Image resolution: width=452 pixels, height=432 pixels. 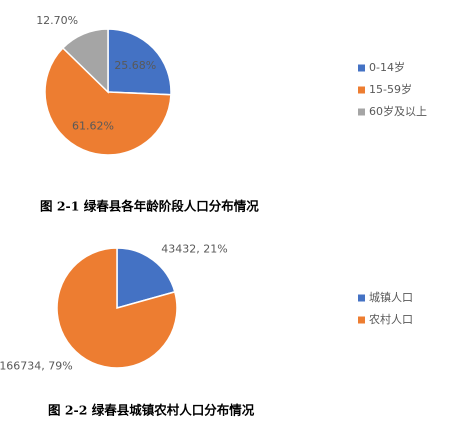 What do you see at coordinates (93, 126) in the screenshot?
I see `data-label: 61.62%` at bounding box center [93, 126].